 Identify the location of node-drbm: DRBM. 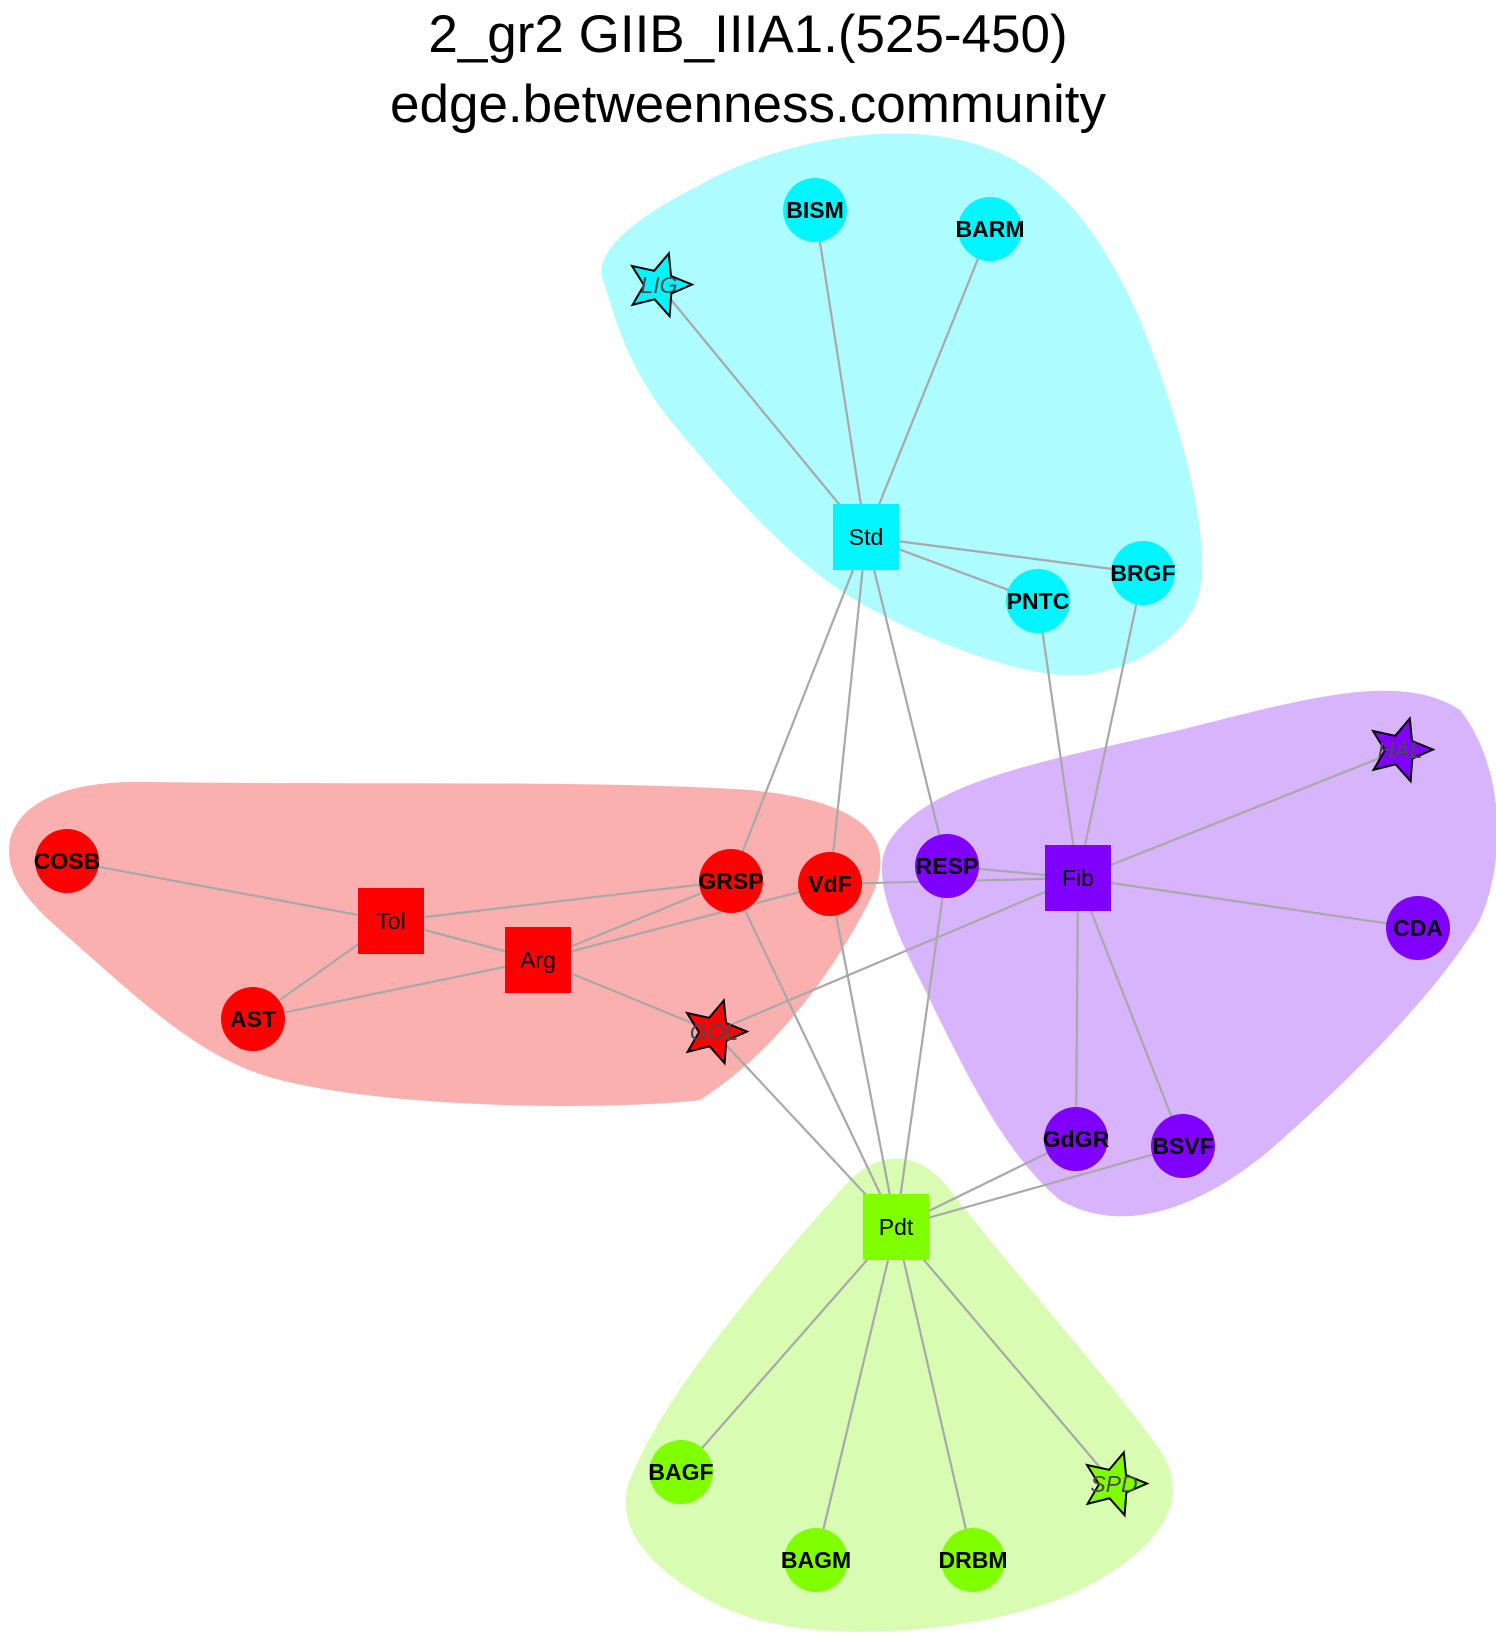
(973, 1560).